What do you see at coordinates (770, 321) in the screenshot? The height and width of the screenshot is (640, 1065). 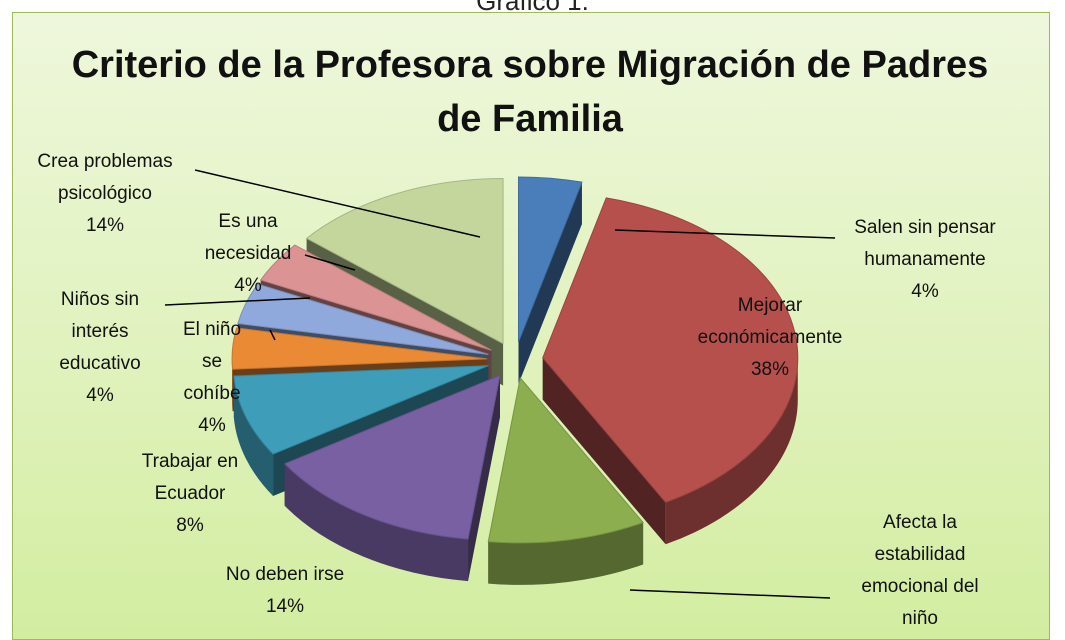 I see `category-label: Mejorar económicamente` at bounding box center [770, 321].